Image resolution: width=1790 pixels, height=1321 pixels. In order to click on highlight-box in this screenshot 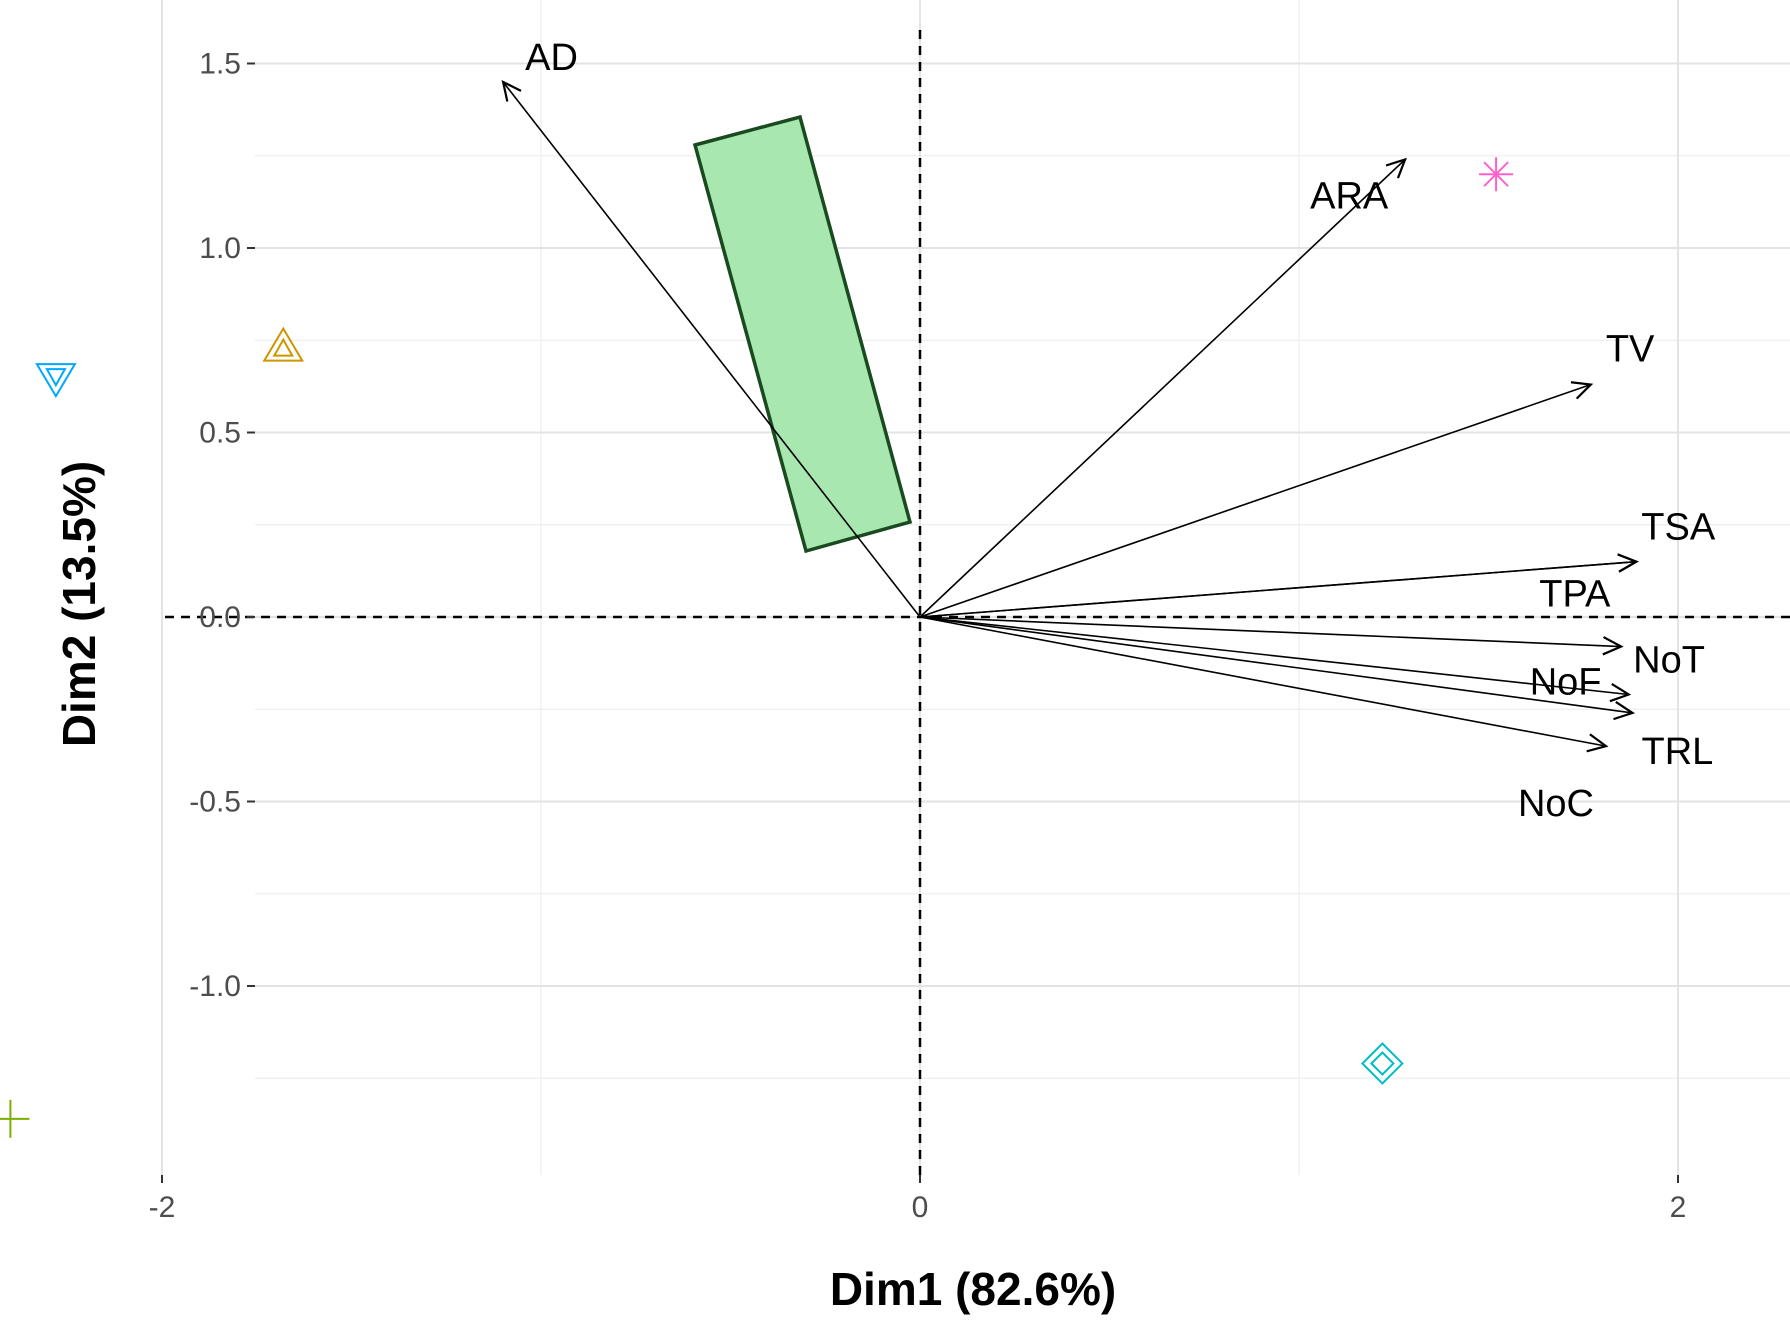, I will do `click(802, 334)`.